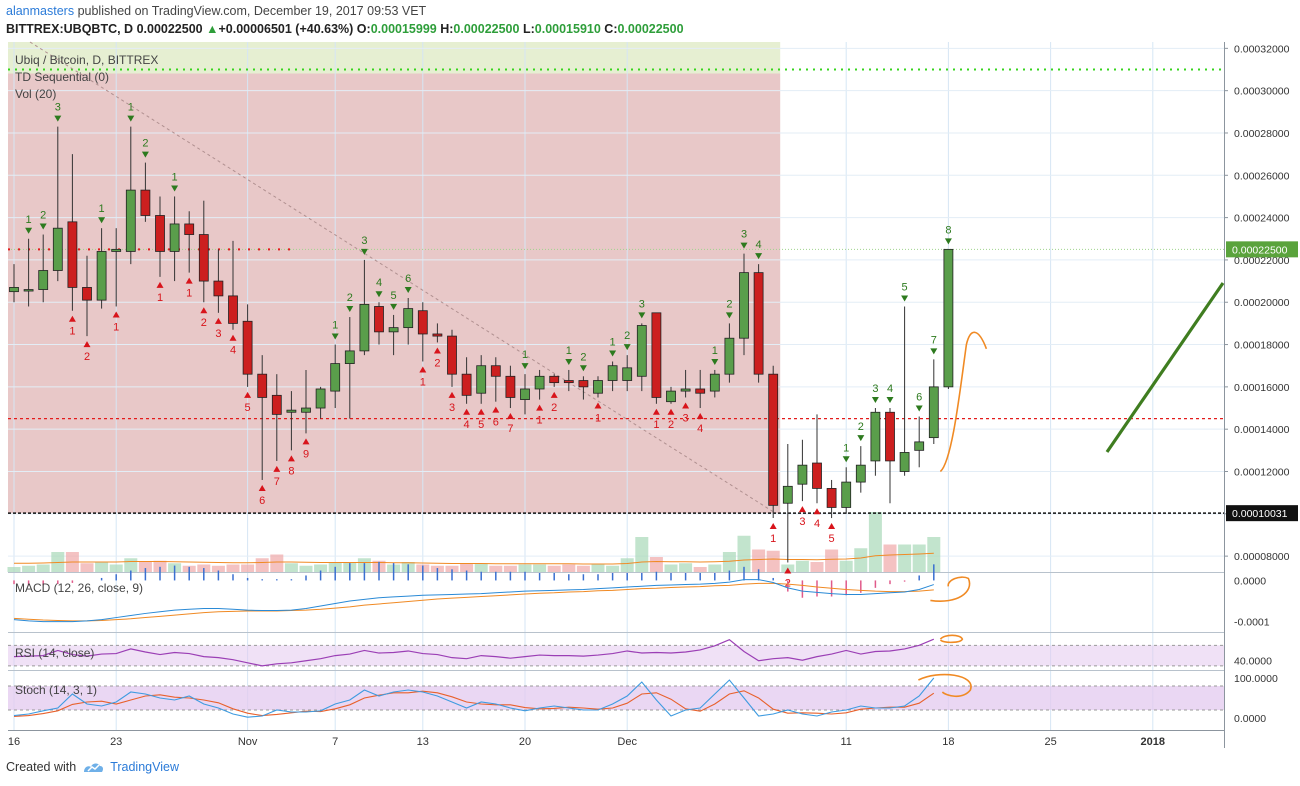  Describe the element at coordinates (54, 653) in the screenshot. I see `rsi-label: RSI (14, close)` at that location.